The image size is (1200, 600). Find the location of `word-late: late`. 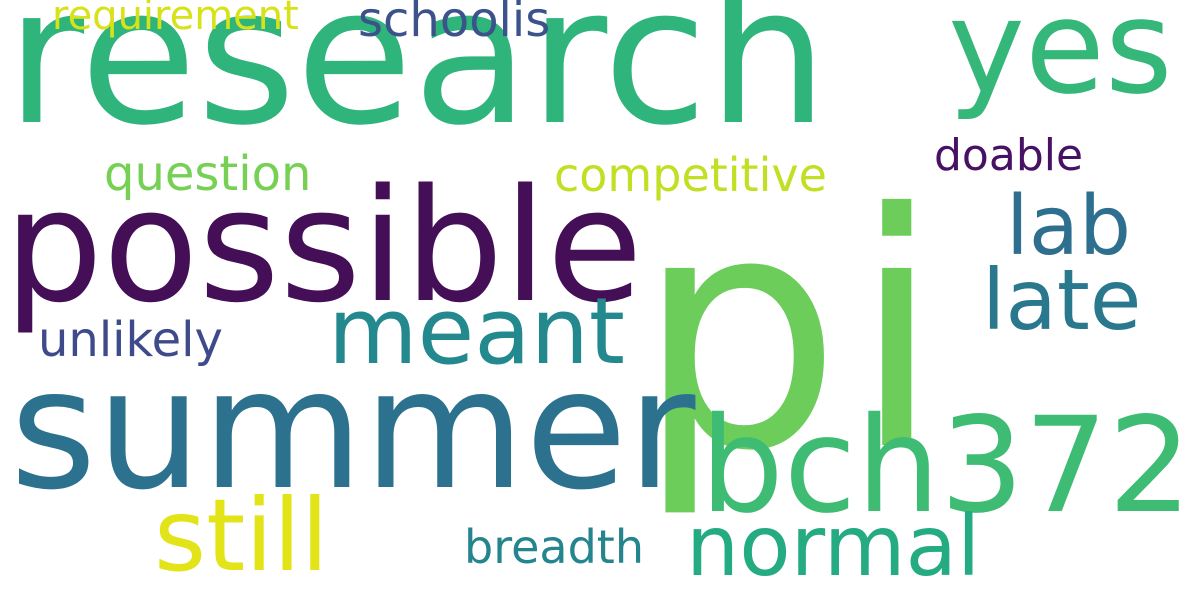

word-late: late is located at coordinates (1062, 300).